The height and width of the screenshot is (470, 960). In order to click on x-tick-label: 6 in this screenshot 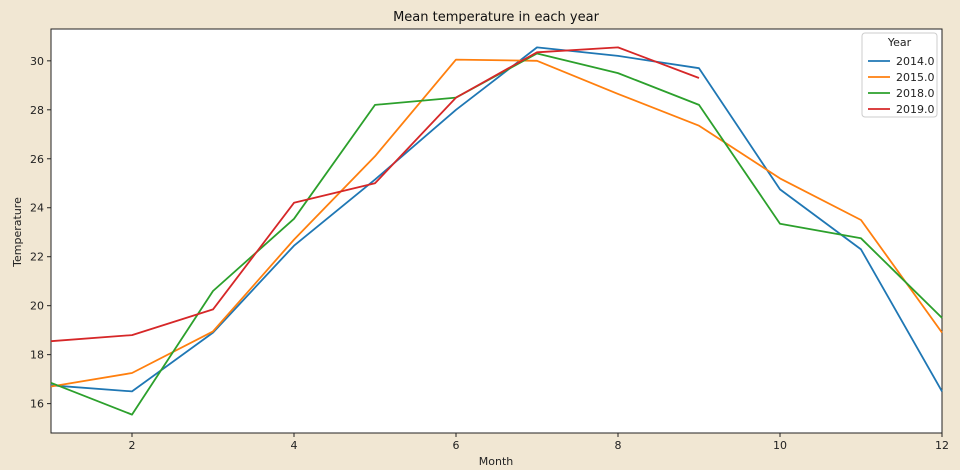, I will do `click(456, 445)`.